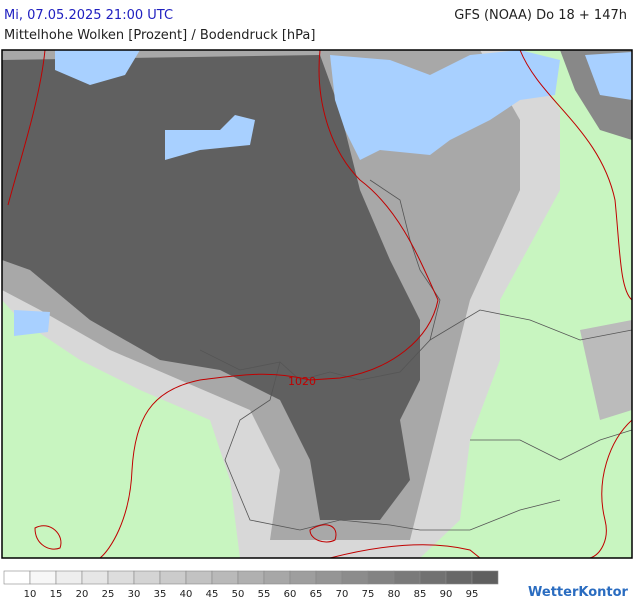 Image resolution: width=633 pixels, height=604 pixels. What do you see at coordinates (368, 594) in the screenshot?
I see `legend-label: 75` at bounding box center [368, 594].